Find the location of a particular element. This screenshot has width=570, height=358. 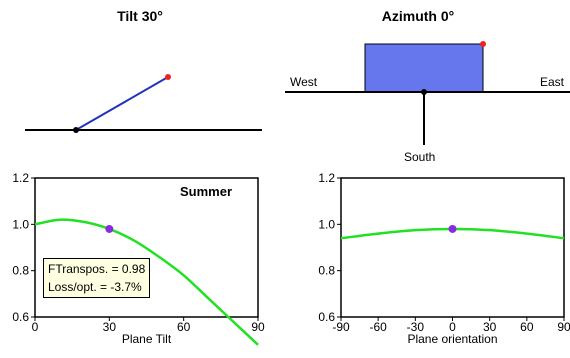

tilt-plane-line is located at coordinates (122, 103).